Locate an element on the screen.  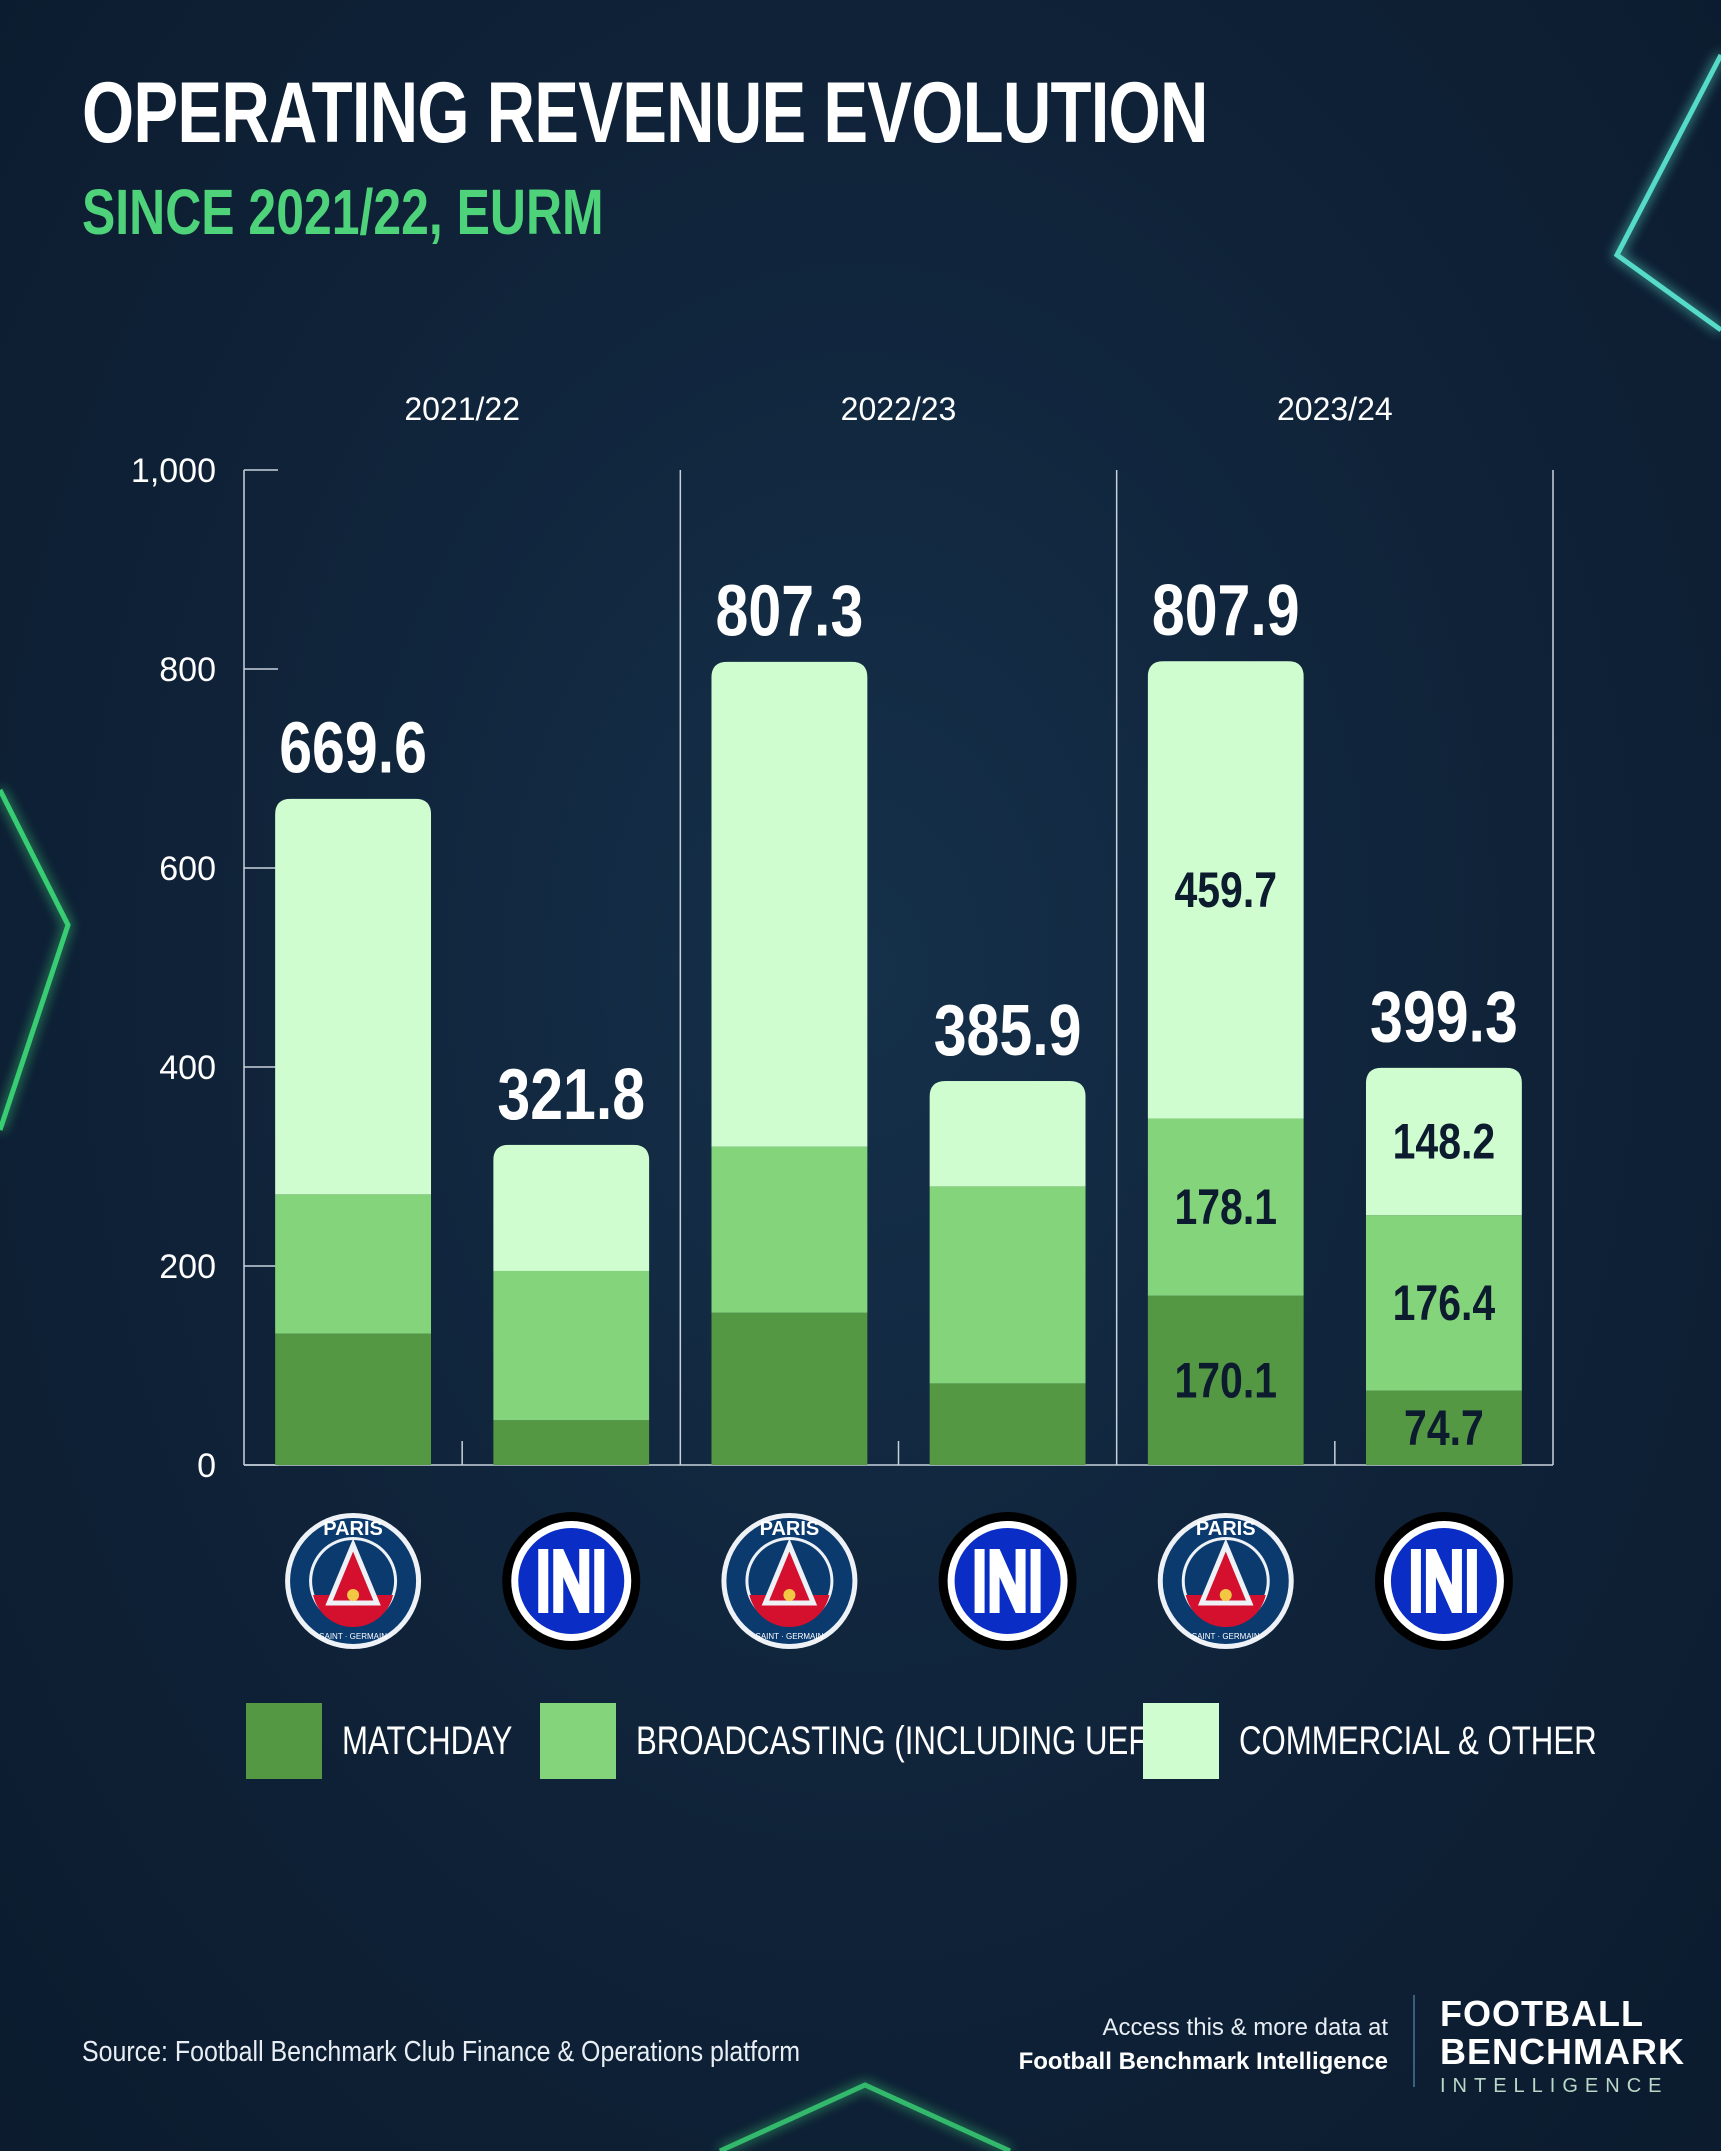
legend-label-matchday: MATCHDAY is located at coordinates (427, 1740).